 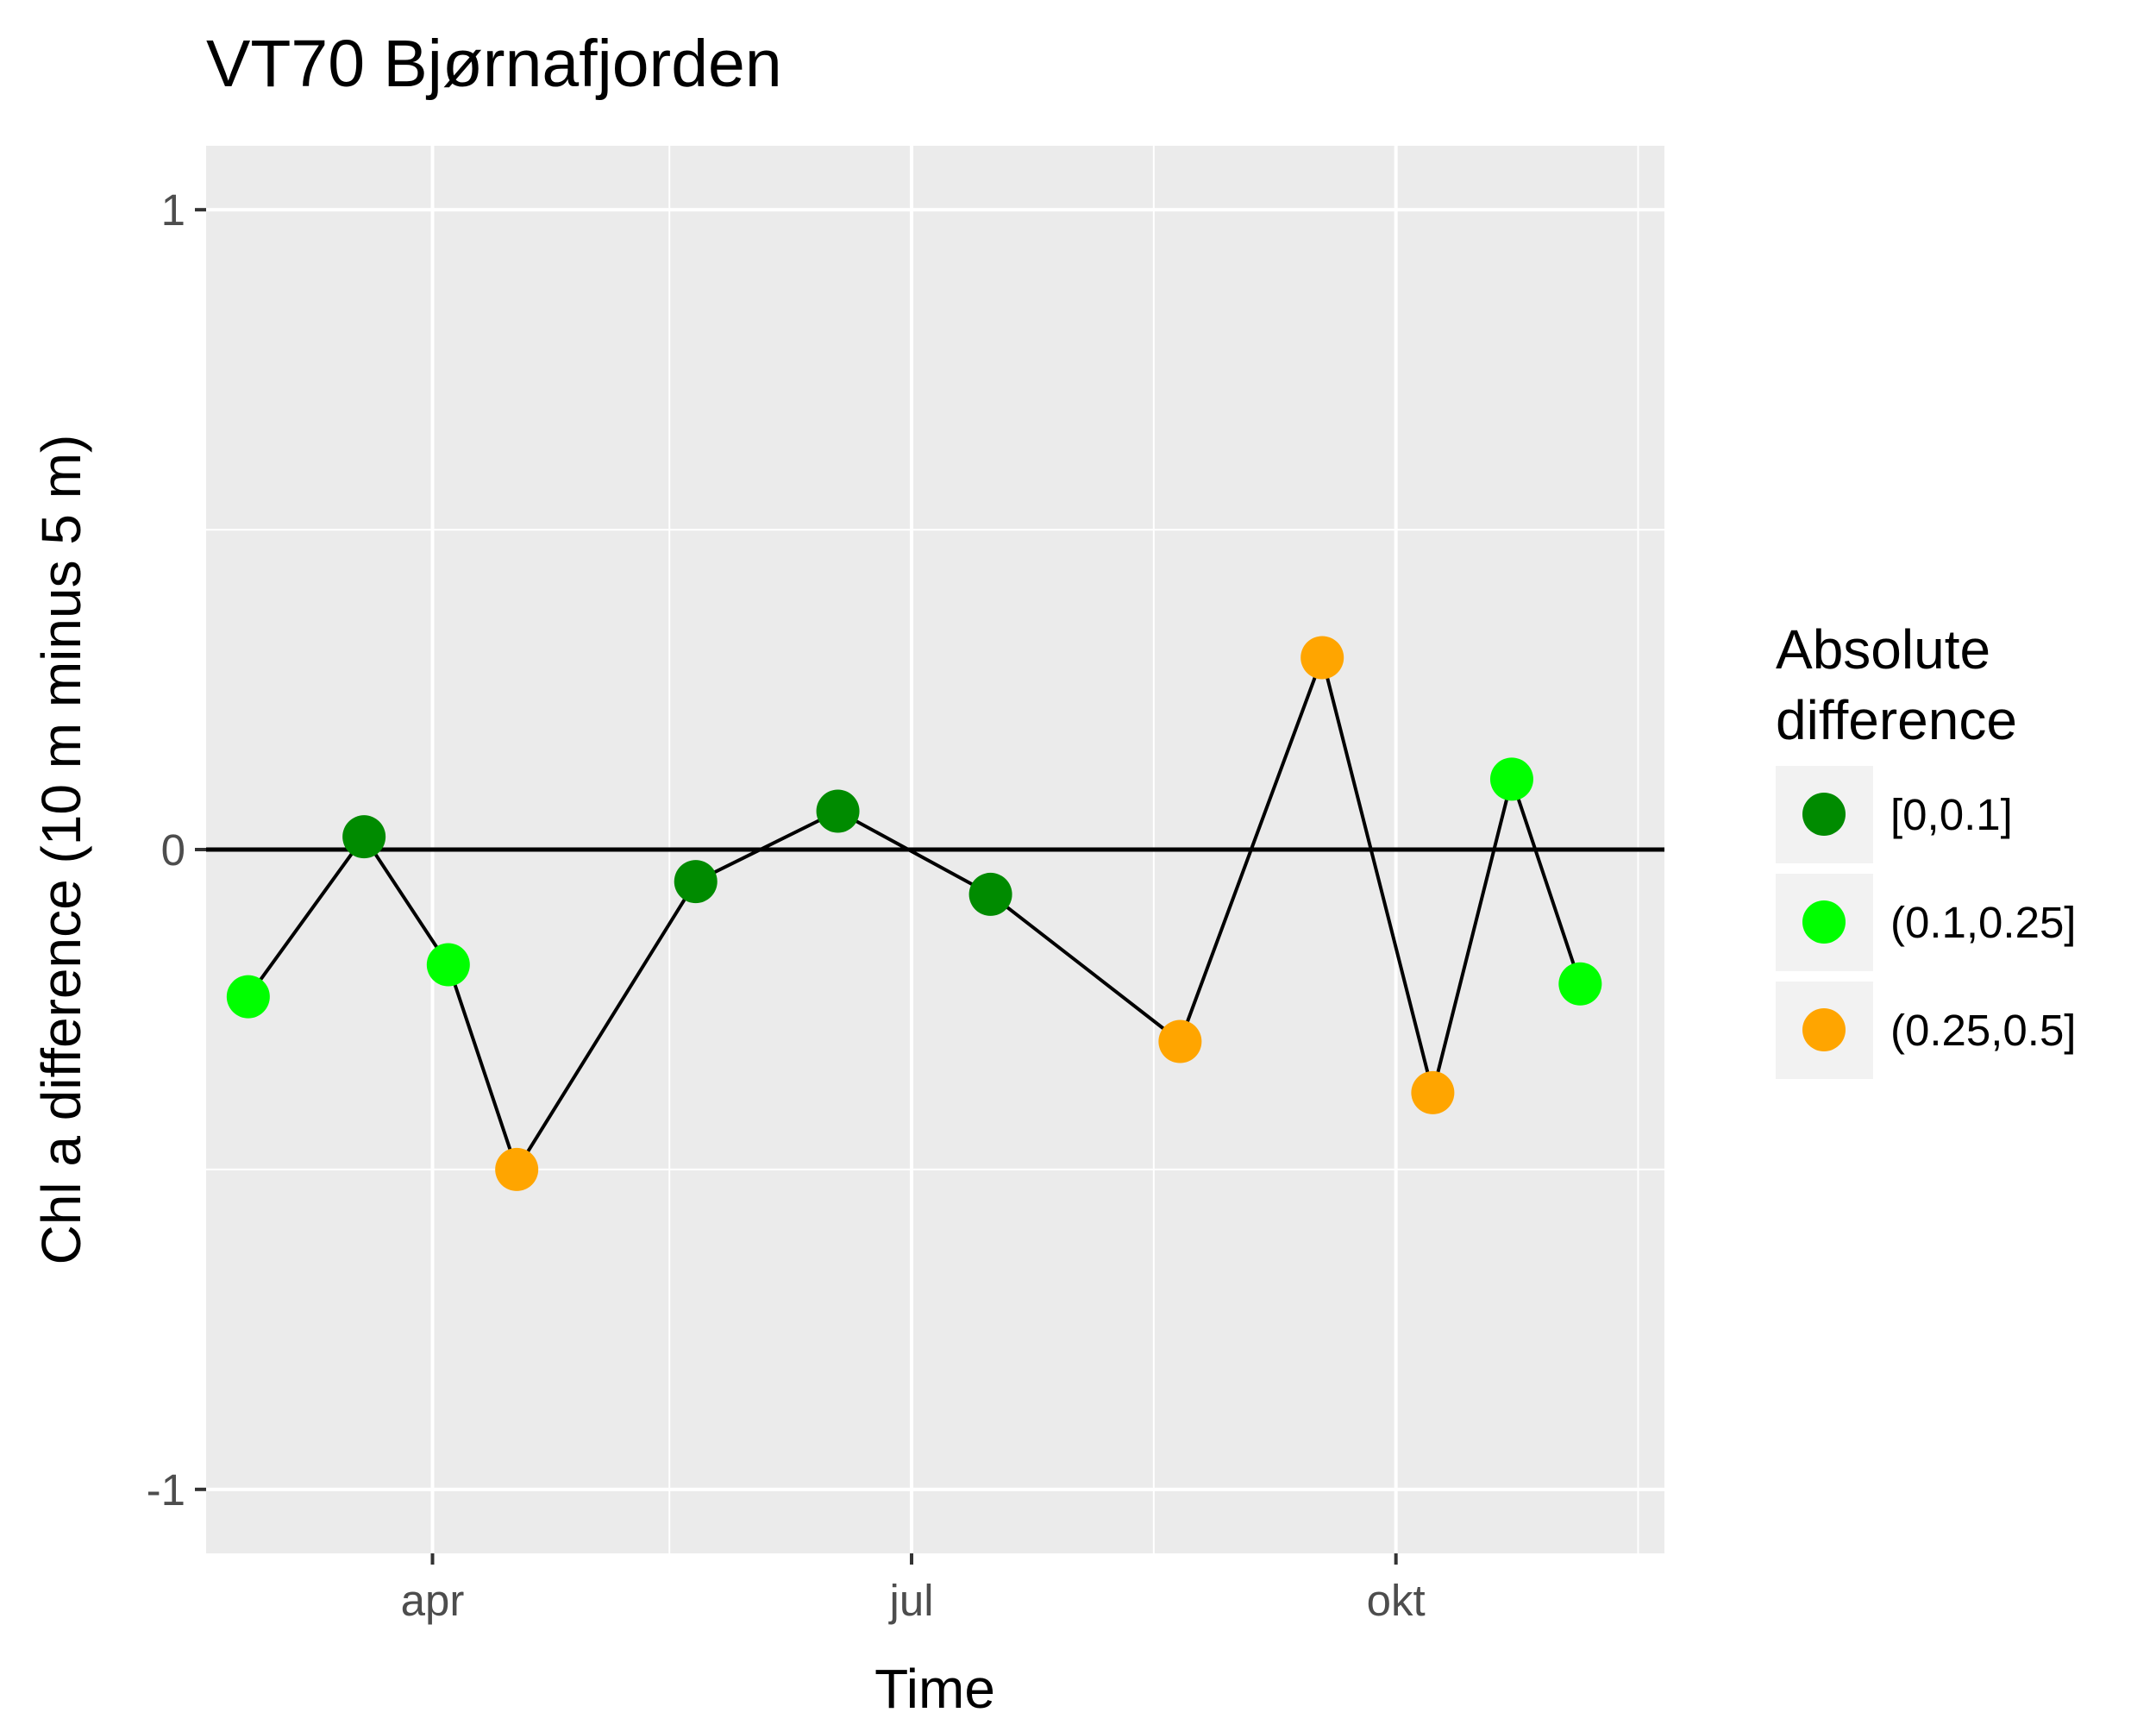 I want to click on x-tick-label: apr, so click(x=433, y=1600).